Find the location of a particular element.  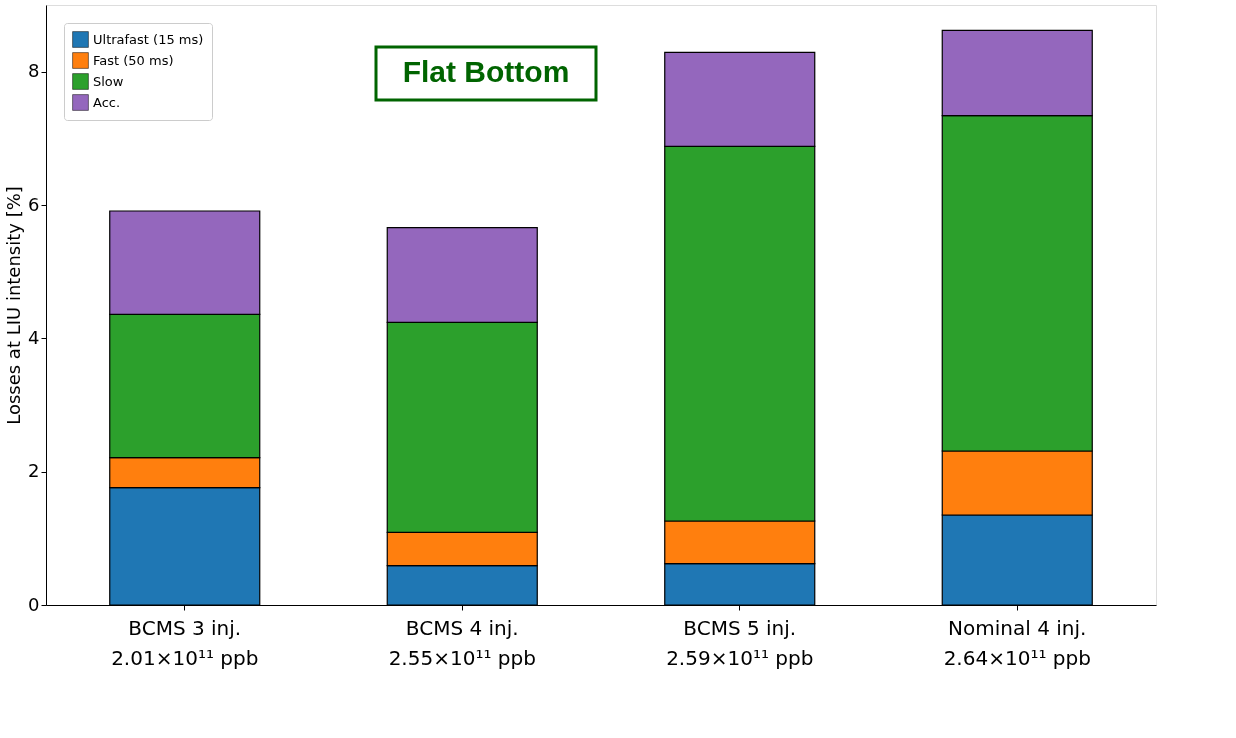

legend-label: Slow is located at coordinates (108, 81).